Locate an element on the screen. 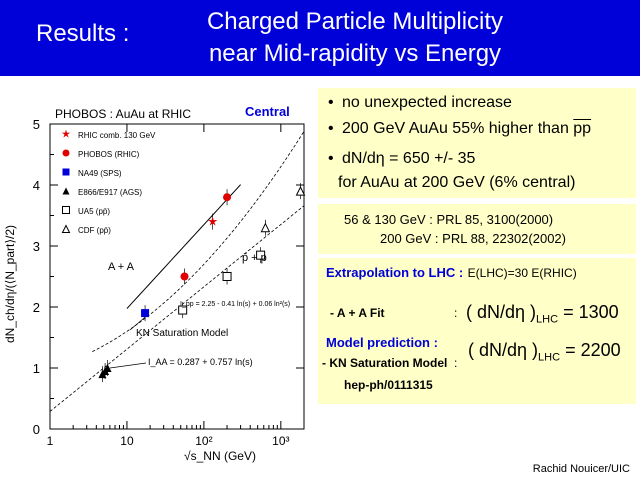  pp-bar: pp is located at coordinates (582, 128).